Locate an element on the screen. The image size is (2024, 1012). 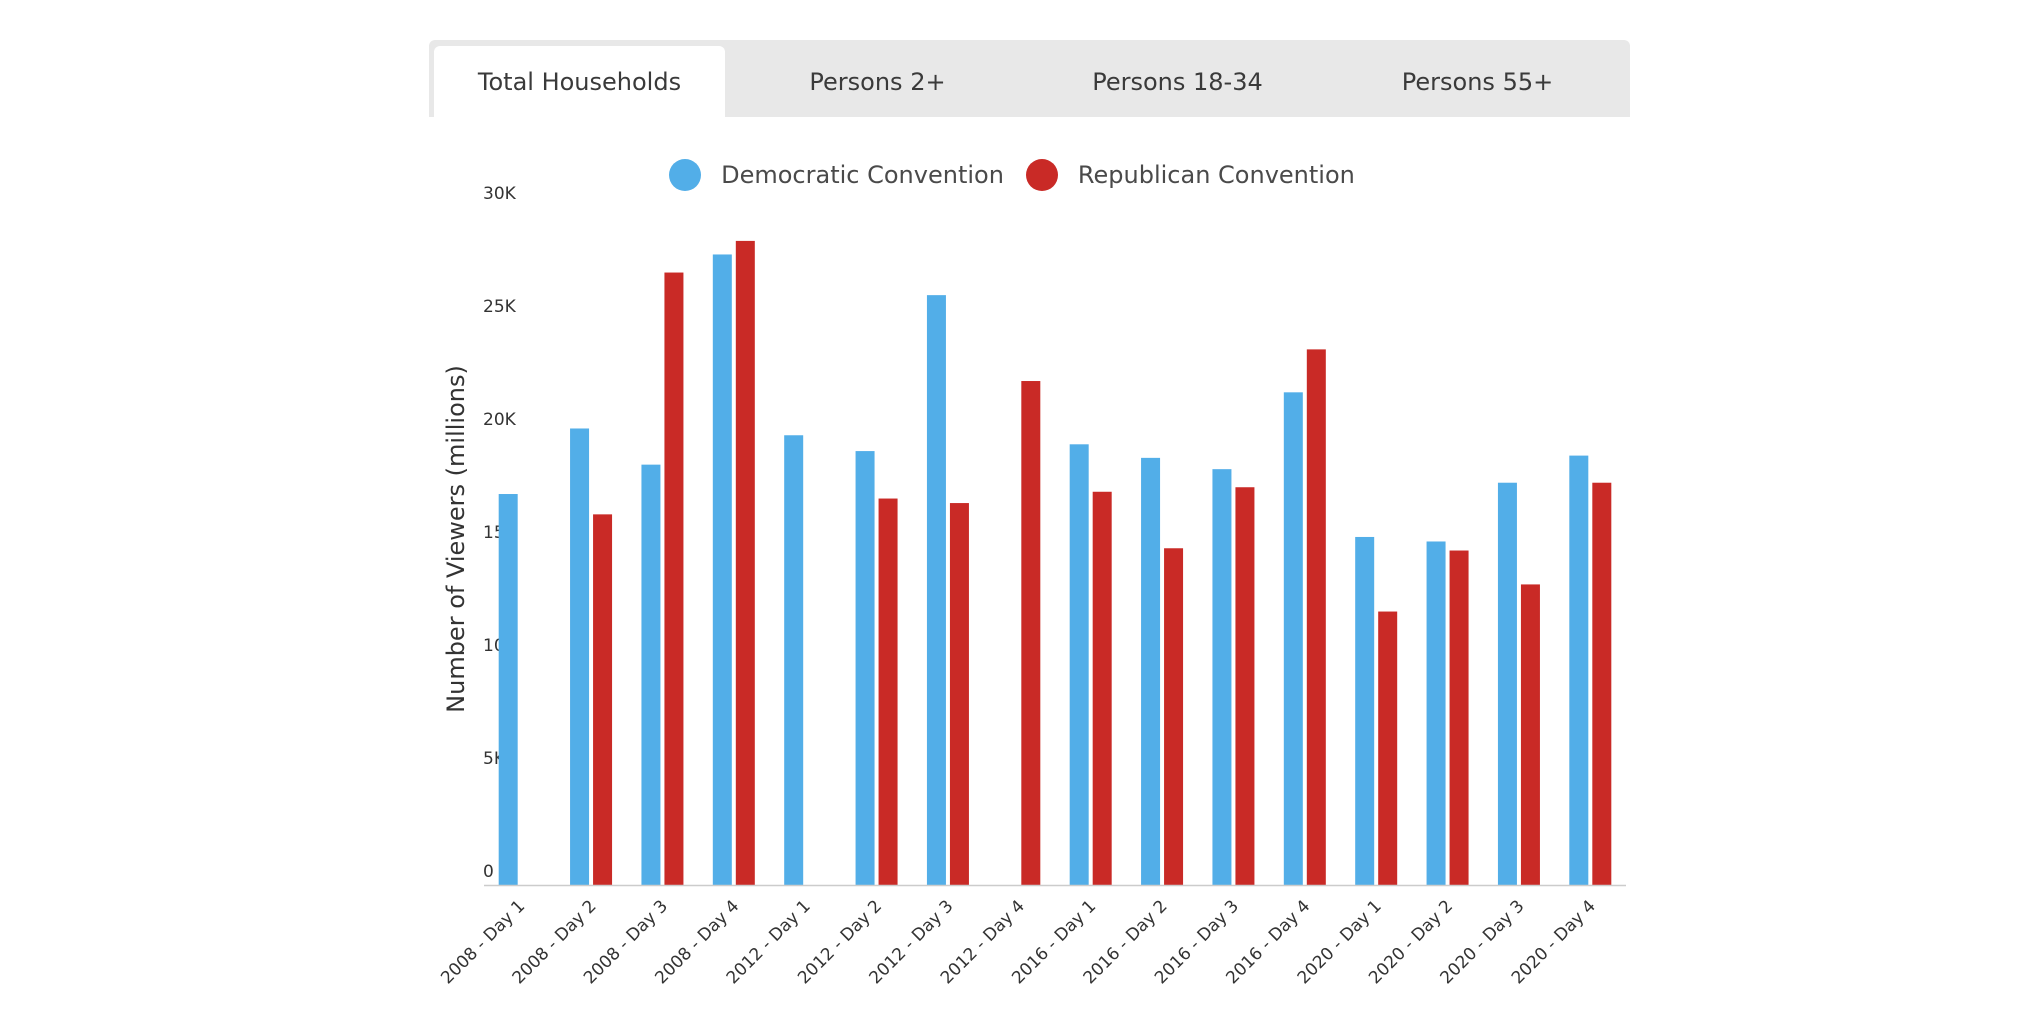
legend-label-republican: Republican Convention is located at coordinates (1216, 175).